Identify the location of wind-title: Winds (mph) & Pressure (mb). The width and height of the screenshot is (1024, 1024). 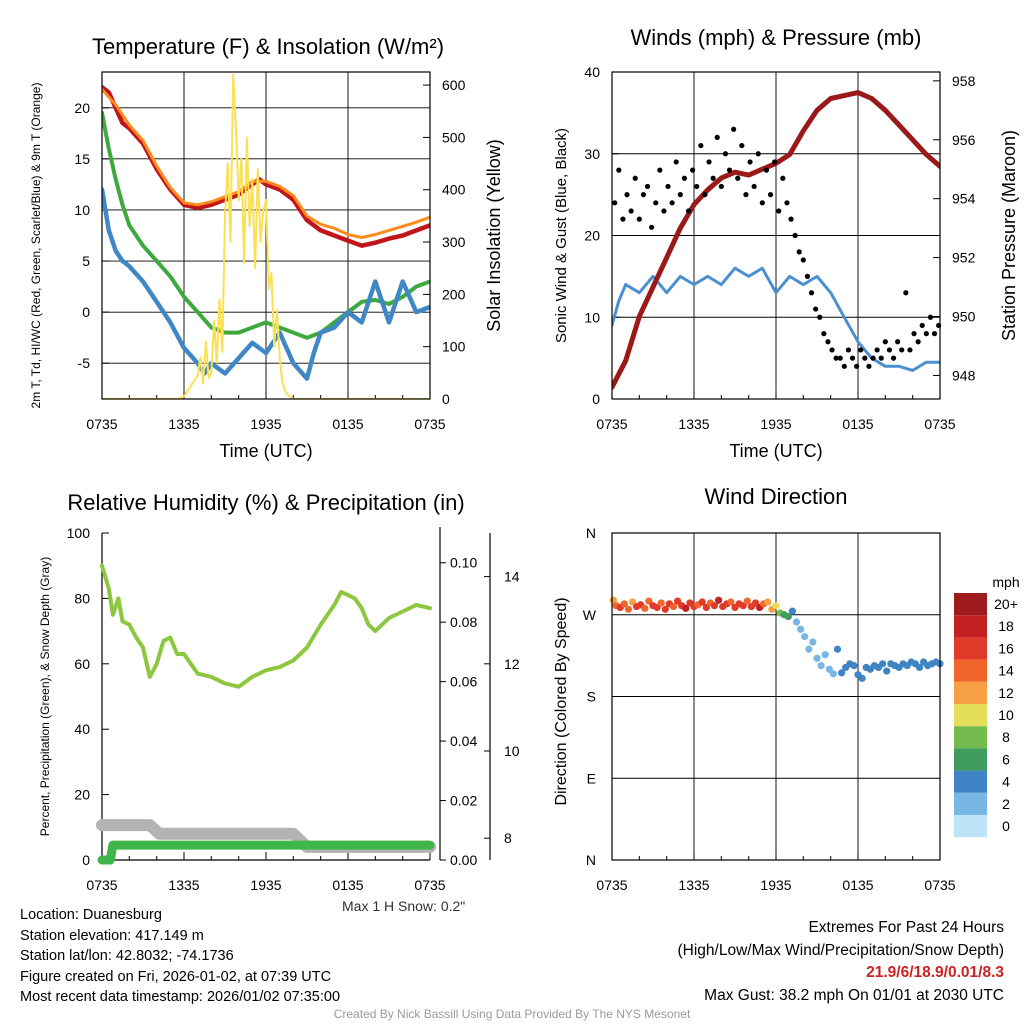
(776, 37).